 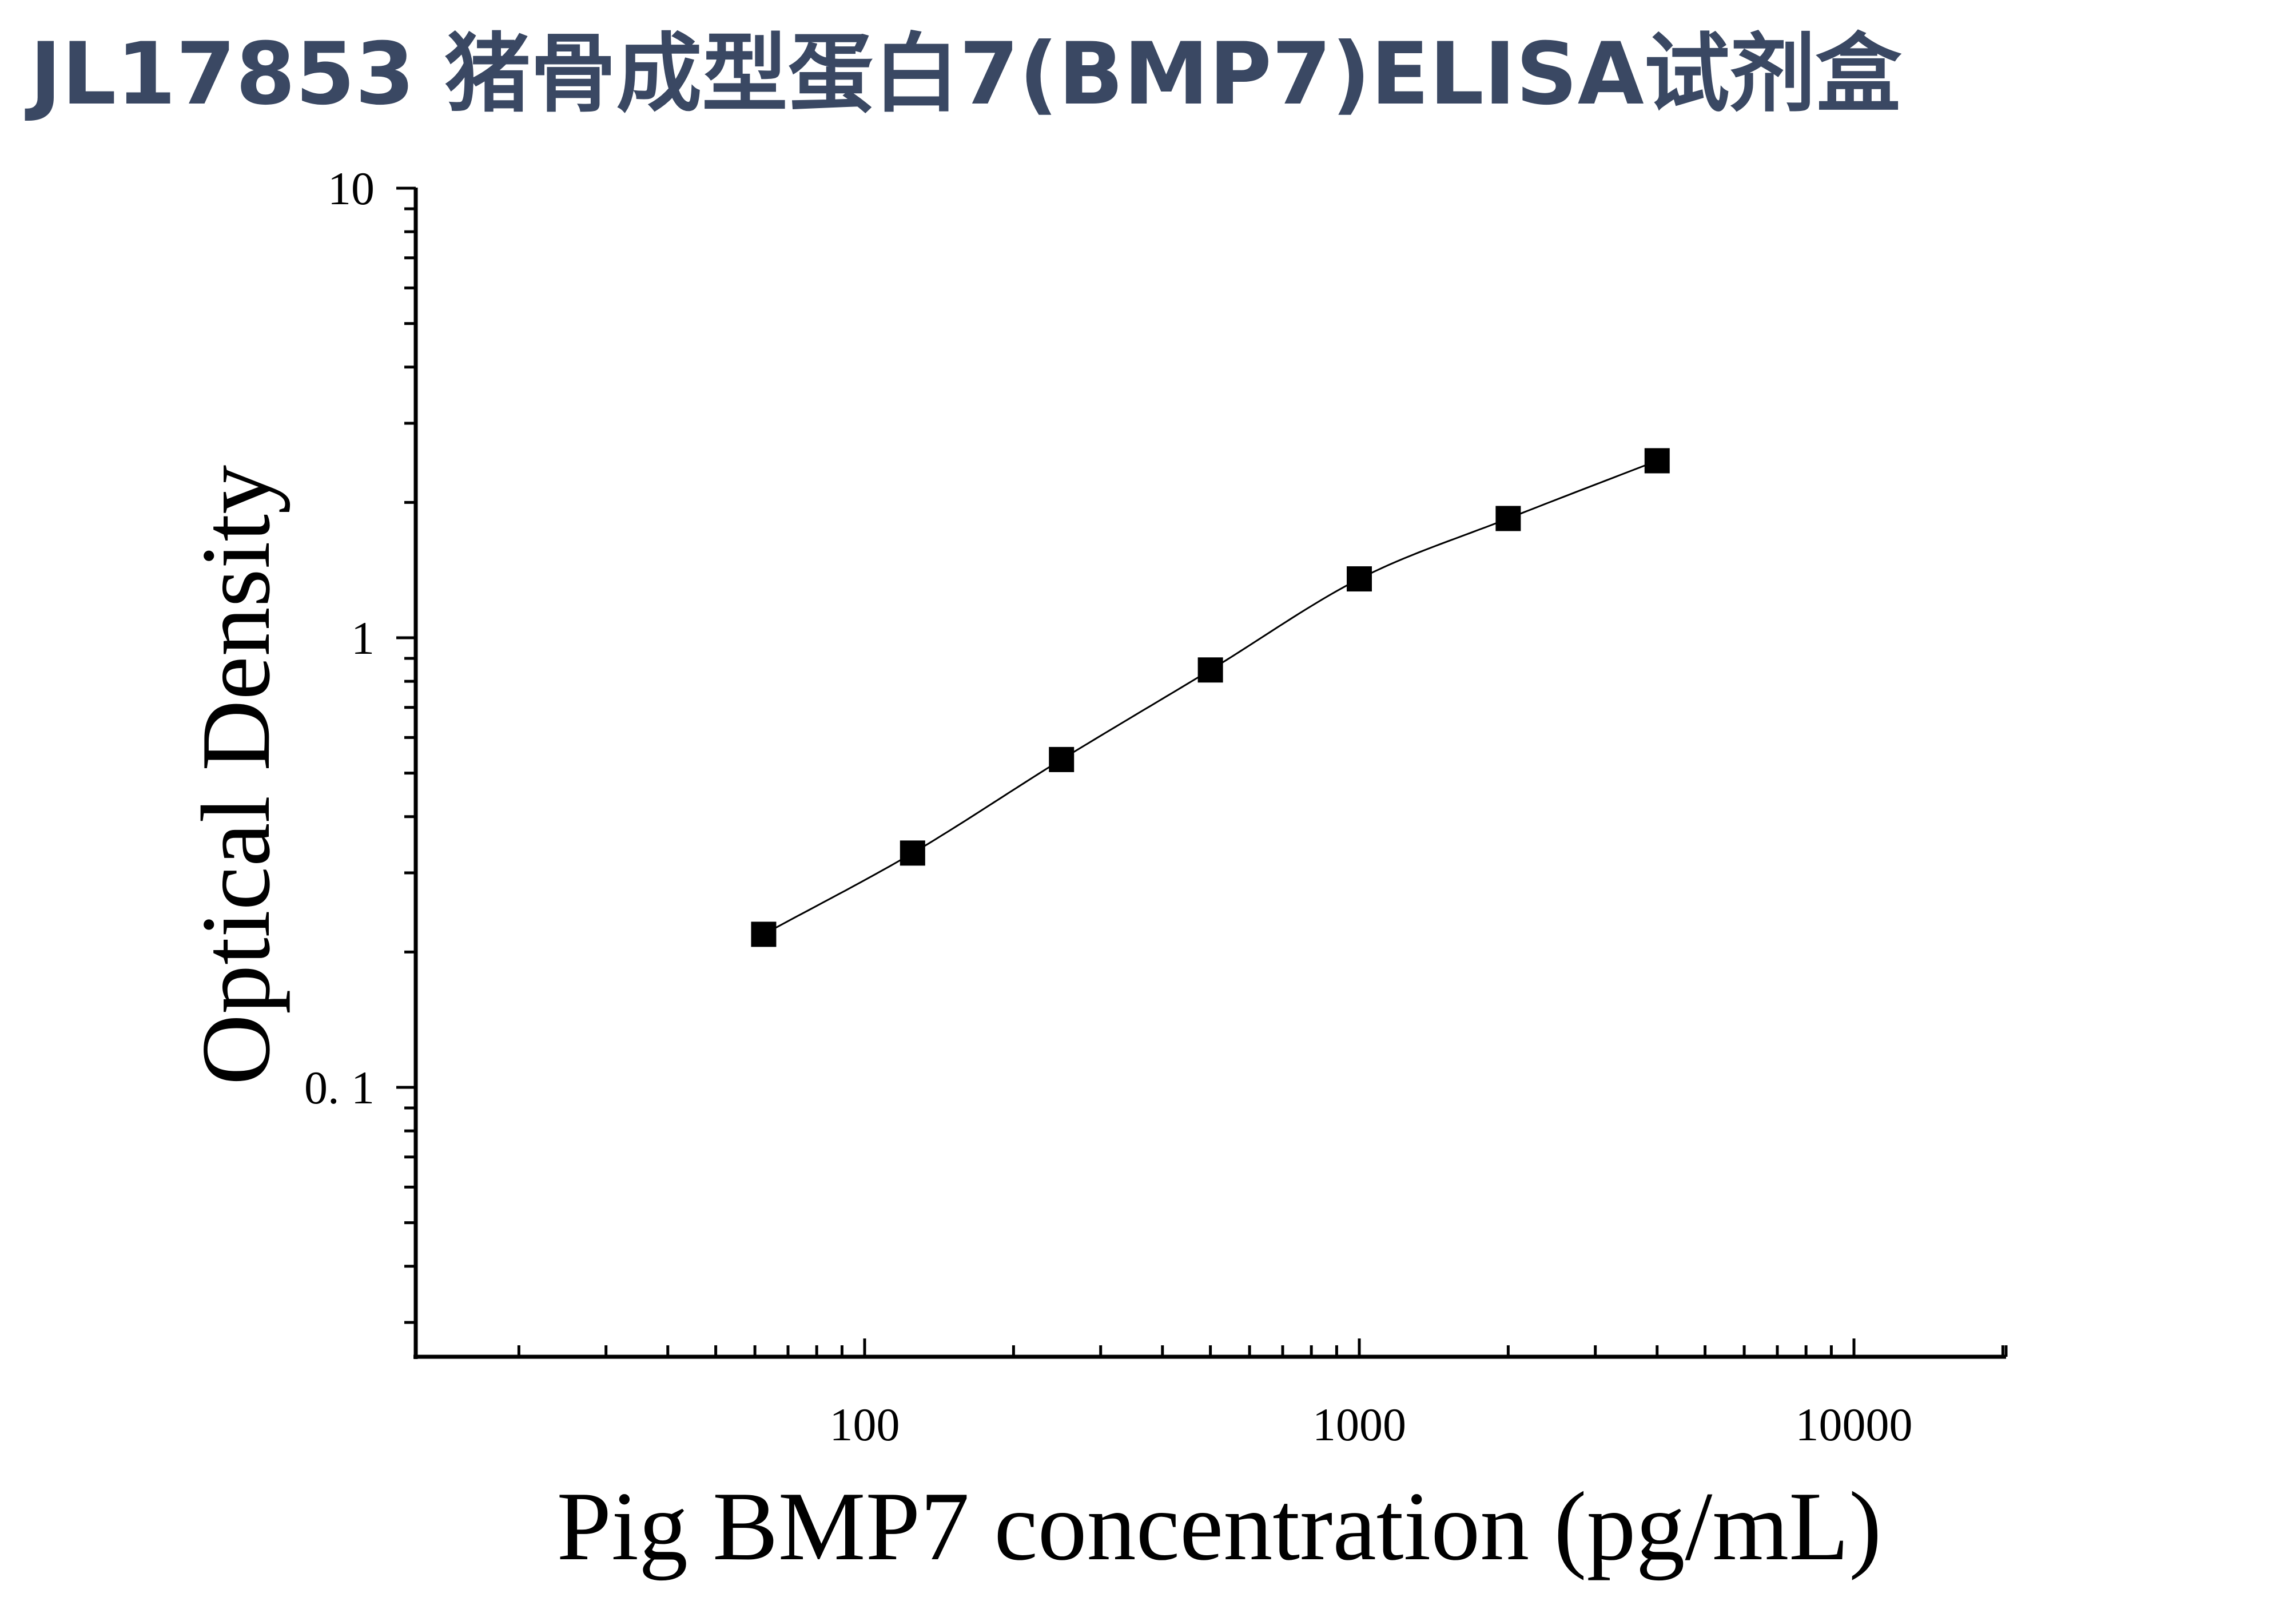 I want to click on data-points-group, so click(x=1210, y=697).